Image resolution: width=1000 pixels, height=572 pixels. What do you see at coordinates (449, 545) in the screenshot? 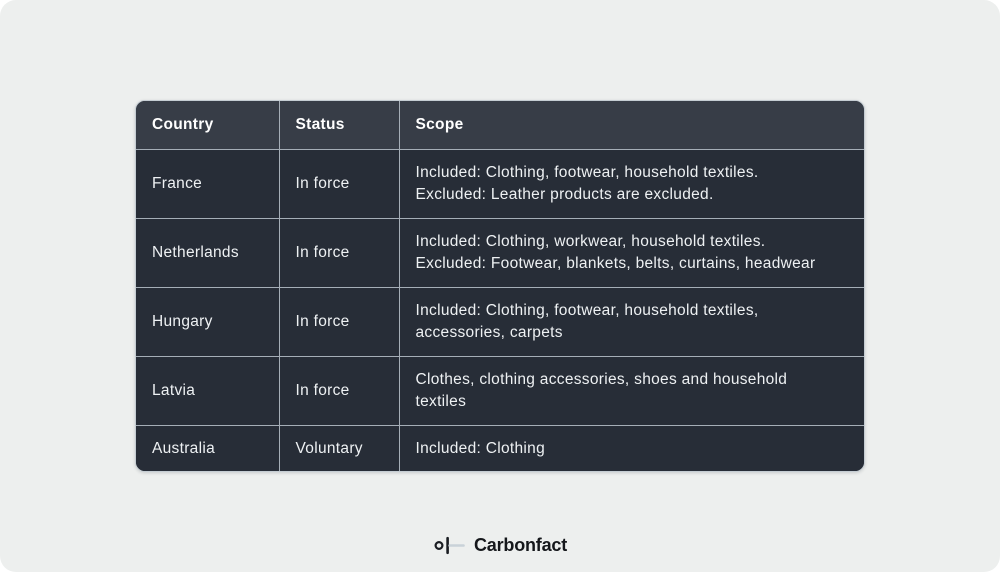
I see `carbonfact-logo-icon` at bounding box center [449, 545].